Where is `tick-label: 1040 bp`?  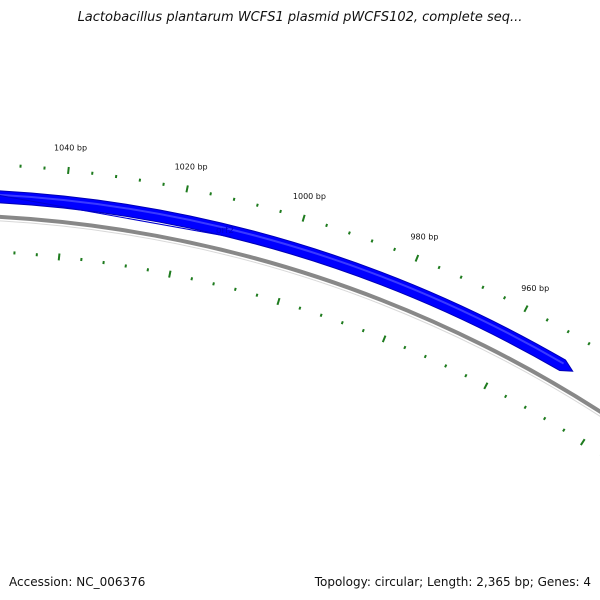 tick-label: 1040 bp is located at coordinates (70, 148).